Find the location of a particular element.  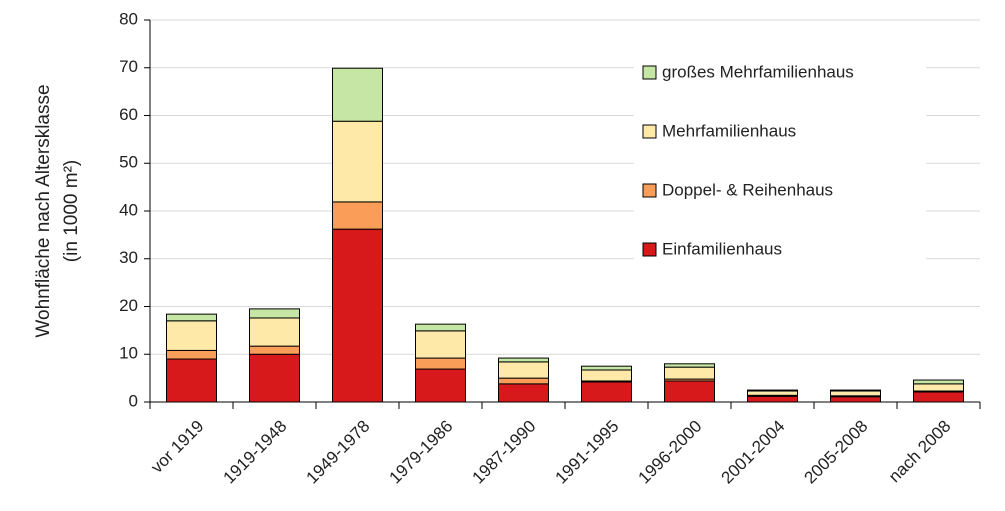

y-tick-label: 30 is located at coordinates (128, 257).